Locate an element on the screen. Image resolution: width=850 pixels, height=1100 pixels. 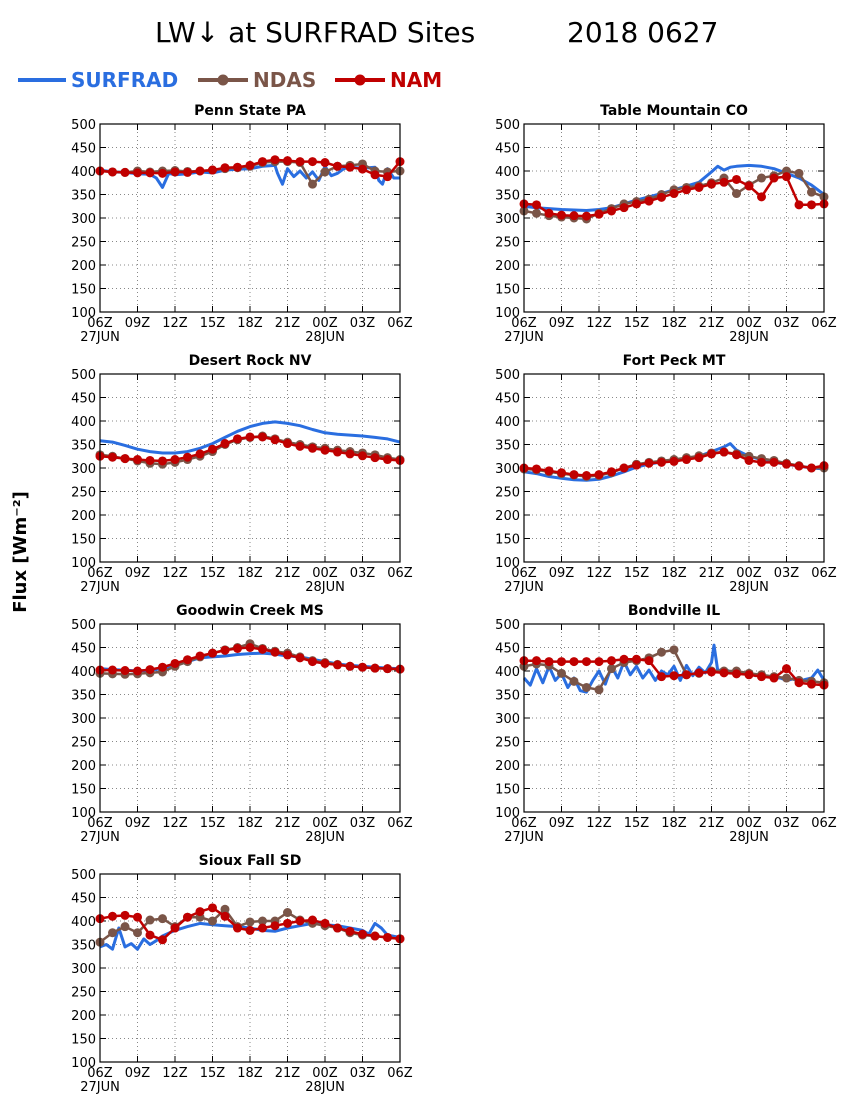
legend-label-nam: NAM is located at coordinates (416, 80).